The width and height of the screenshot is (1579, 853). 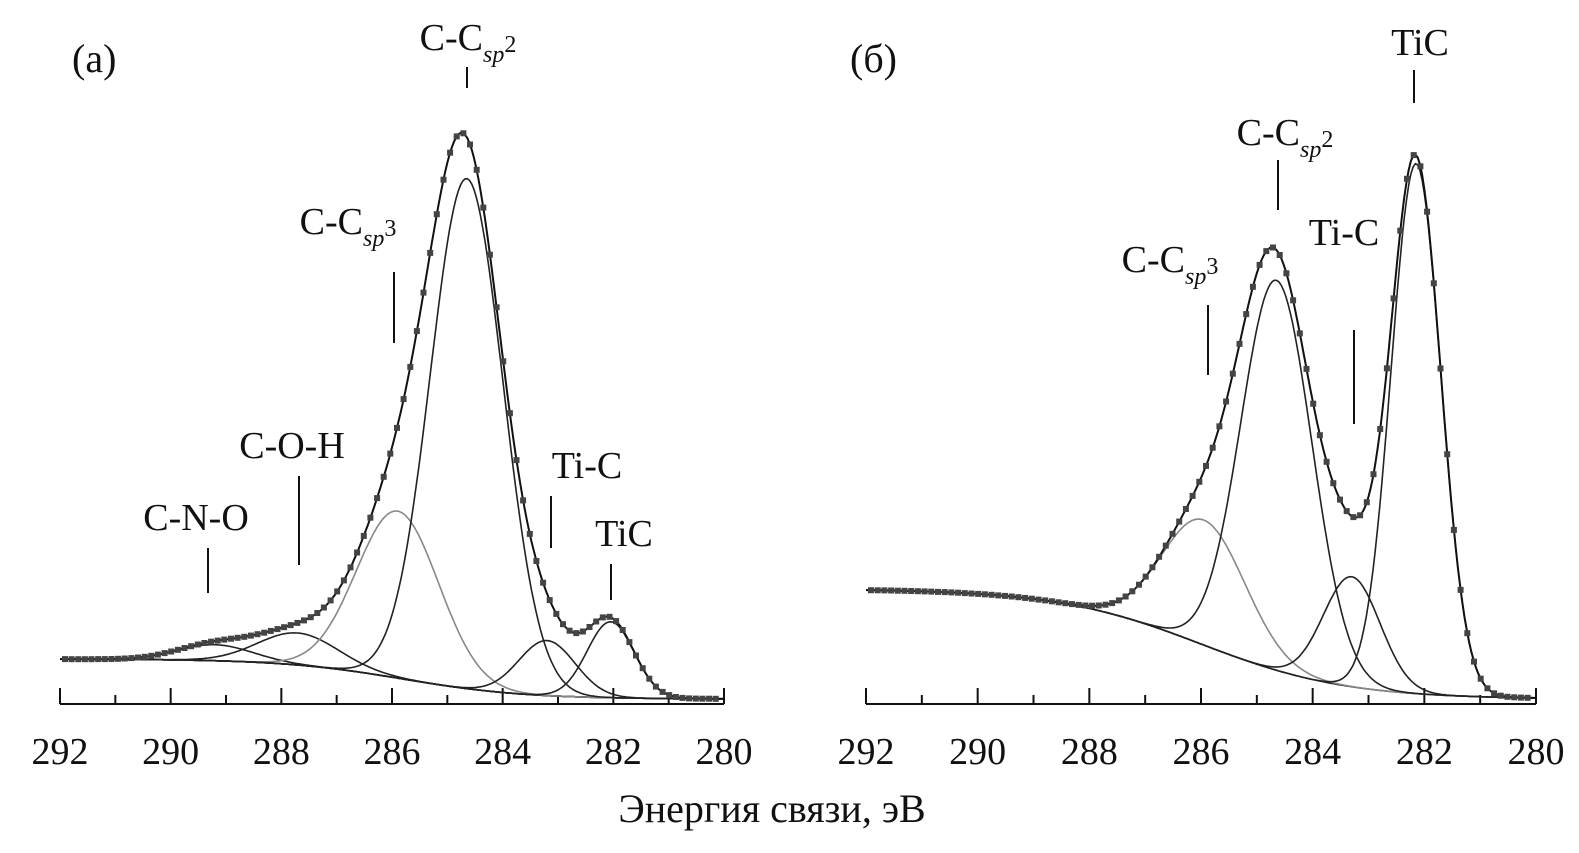 I want to click on x-tick-label: 290, so click(x=977, y=752).